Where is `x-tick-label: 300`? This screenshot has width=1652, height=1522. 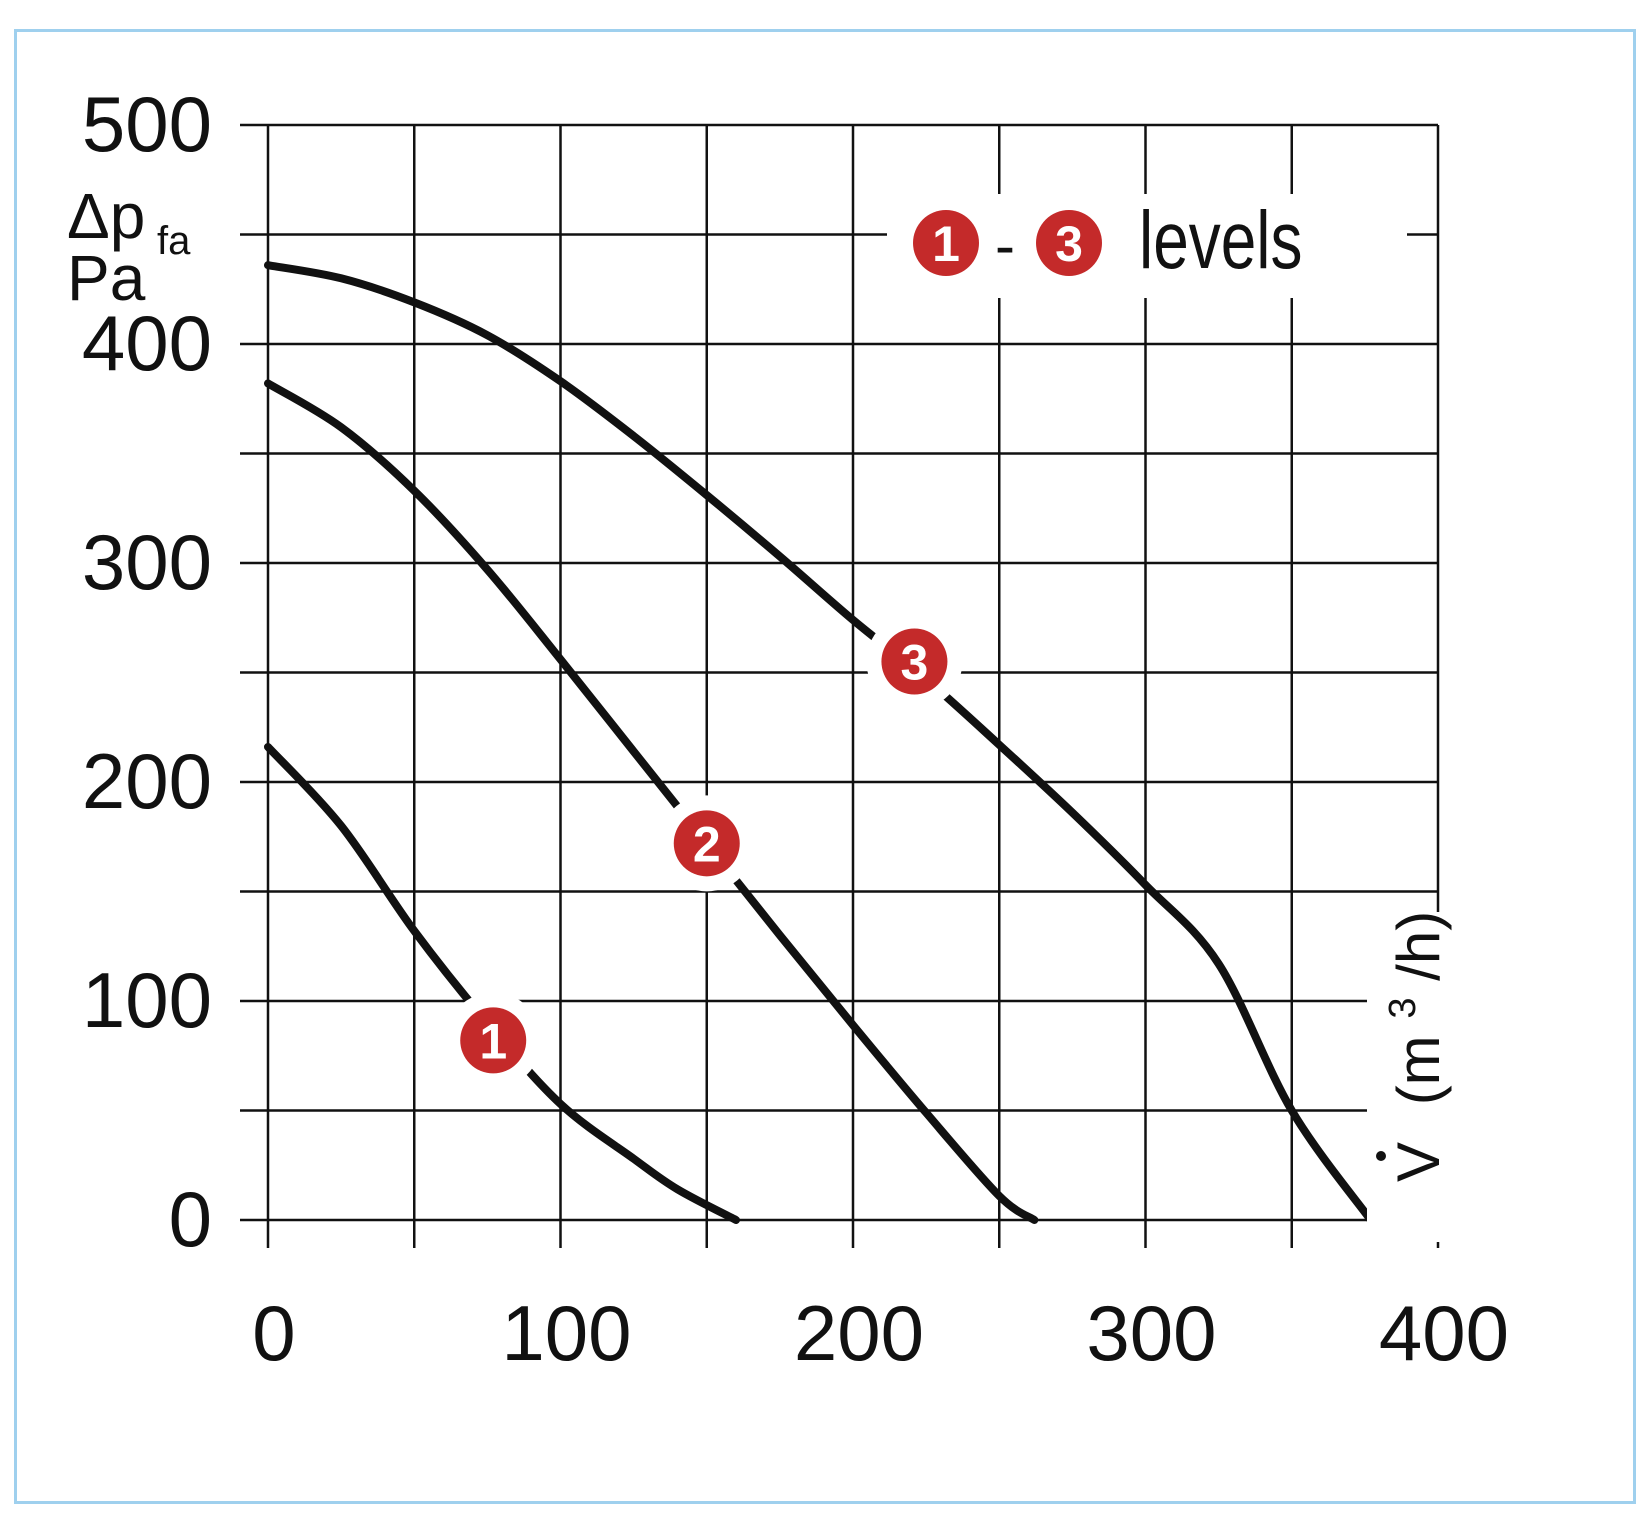
x-tick-label: 300 is located at coordinates (1151, 1333).